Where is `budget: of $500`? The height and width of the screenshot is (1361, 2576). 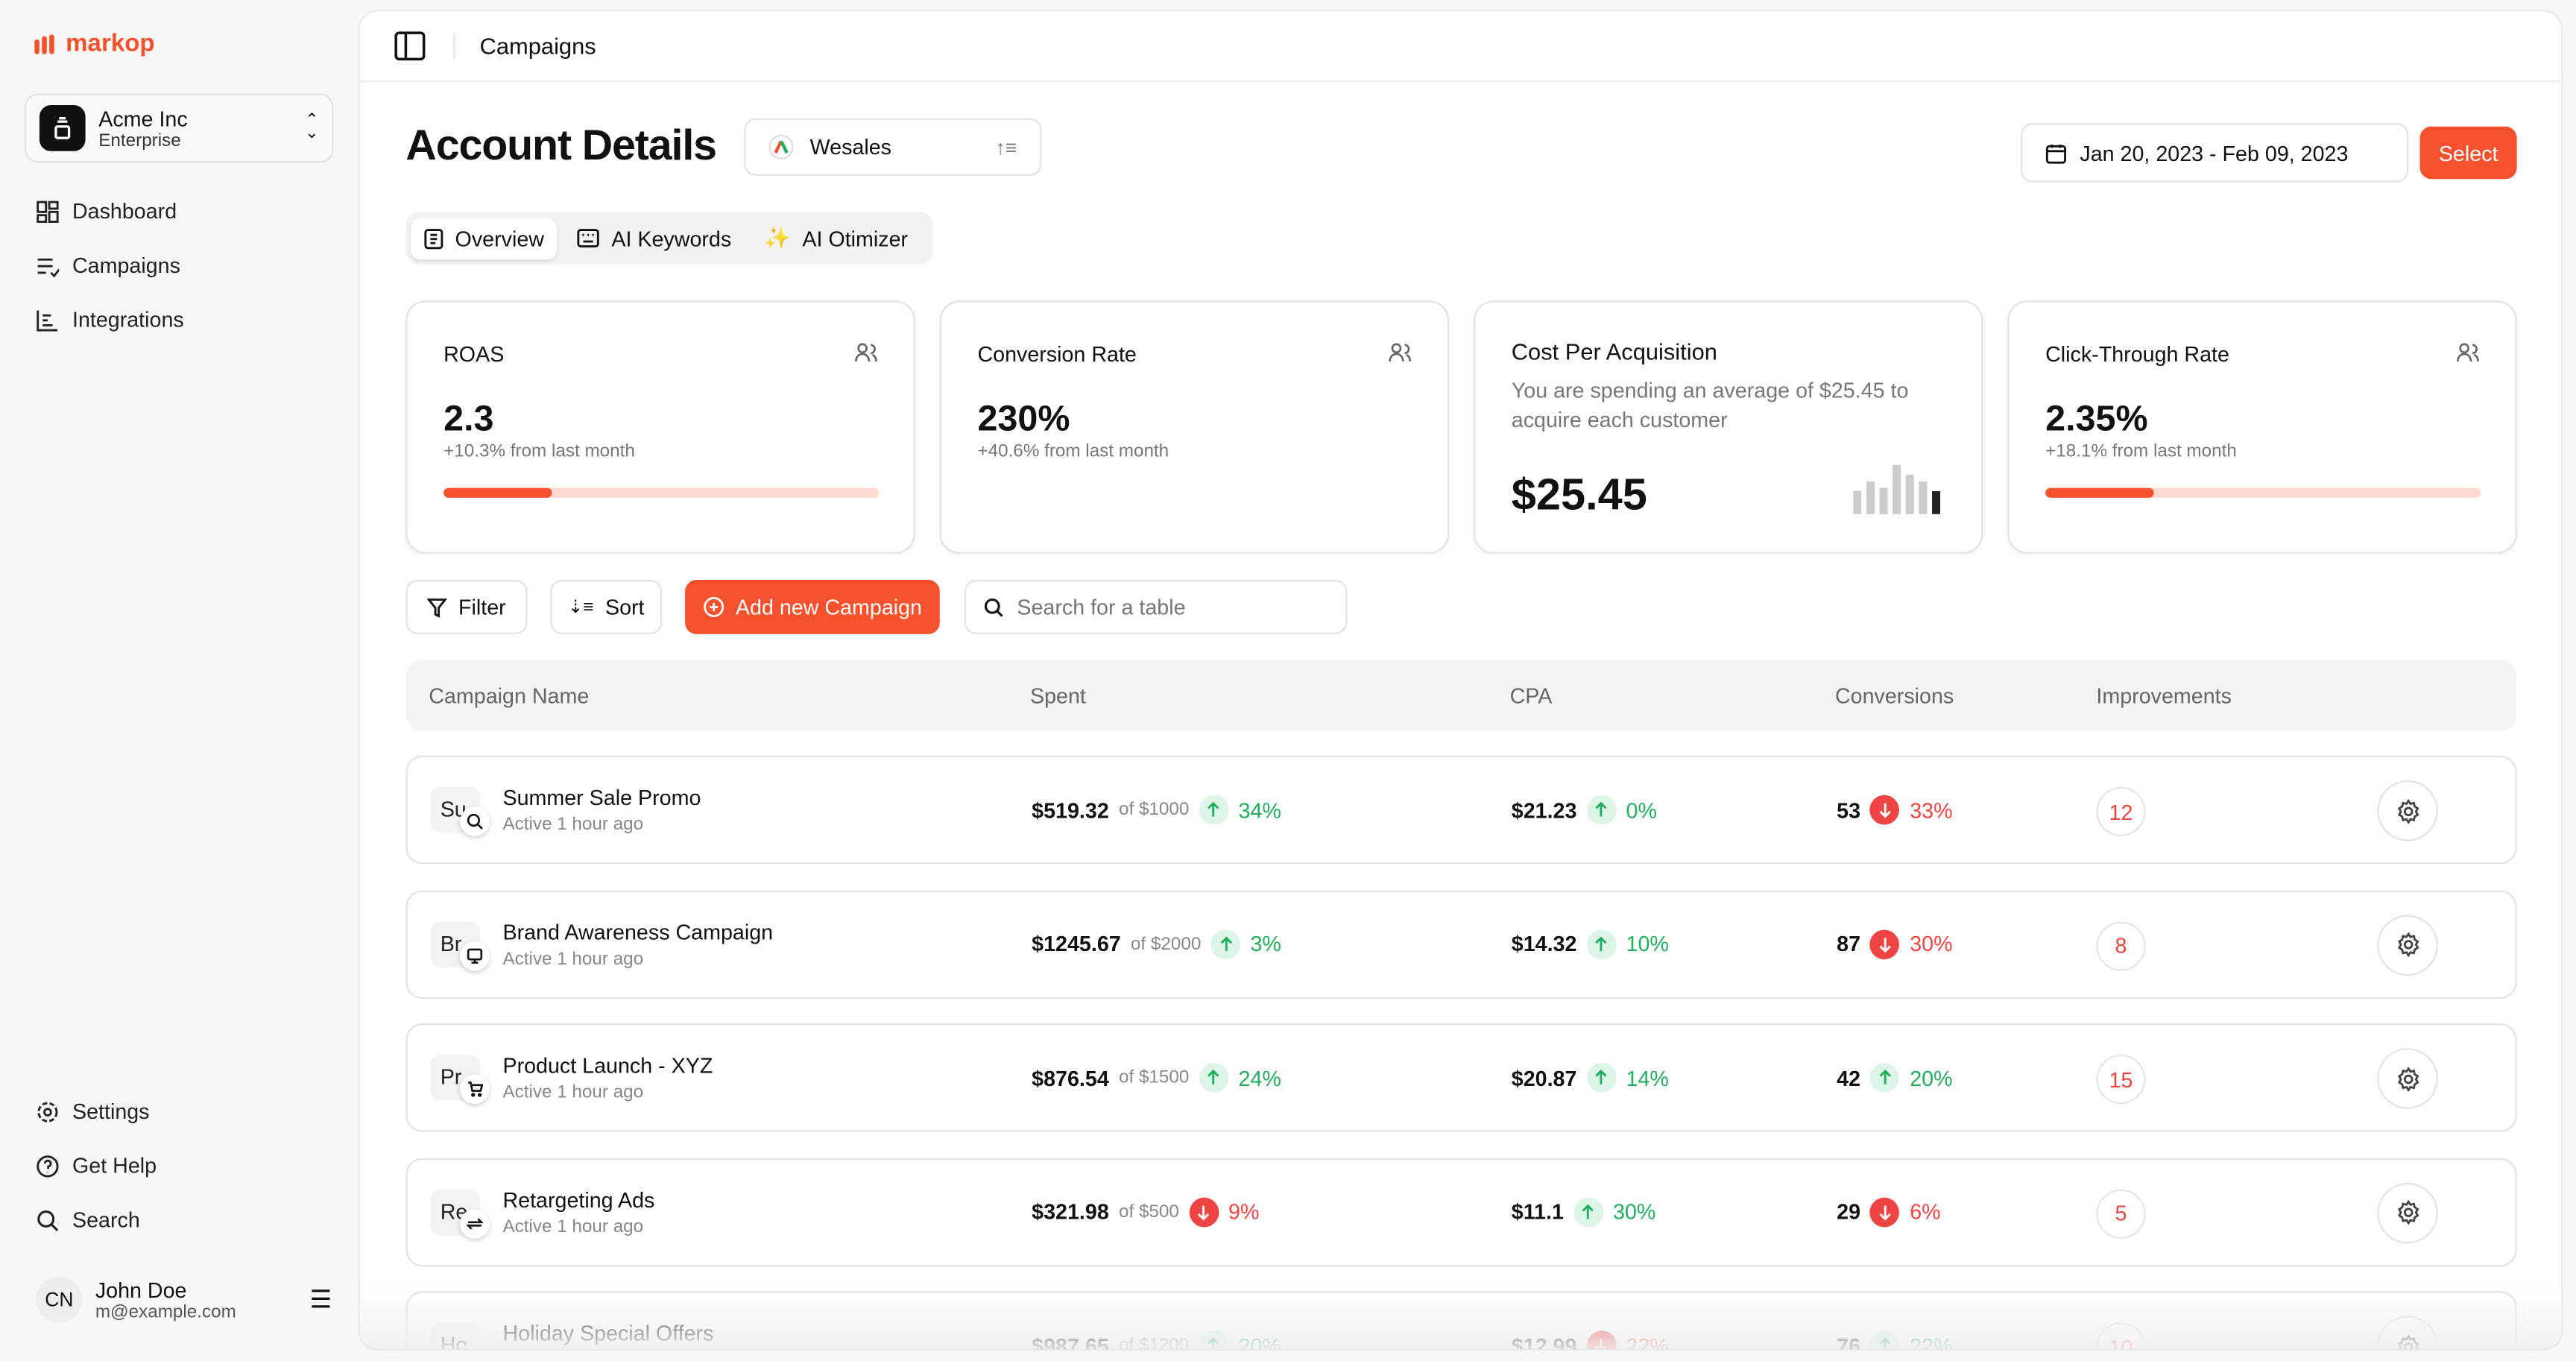
budget: of $500 is located at coordinates (1148, 1212).